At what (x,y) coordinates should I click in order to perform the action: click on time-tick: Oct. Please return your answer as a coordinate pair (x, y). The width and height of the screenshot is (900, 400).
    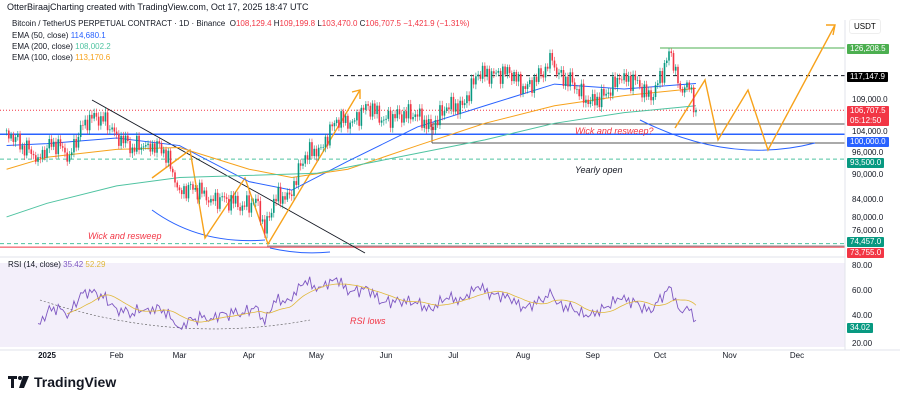
    Looking at the image, I should click on (660, 355).